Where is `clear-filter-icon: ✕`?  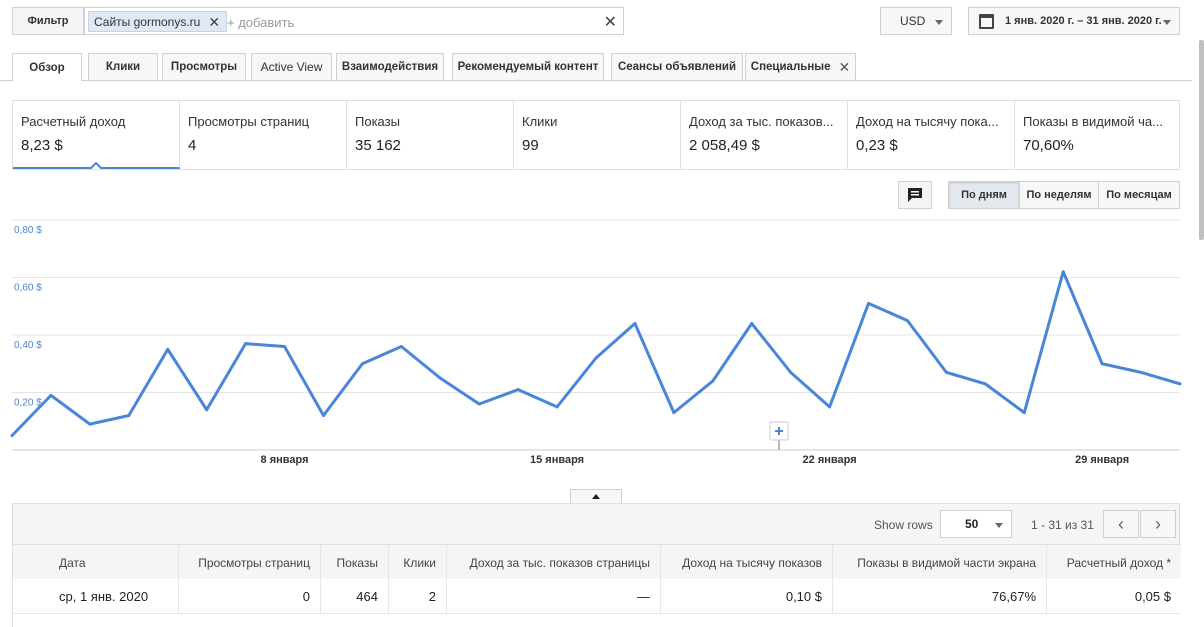
clear-filter-icon: ✕ is located at coordinates (610, 22).